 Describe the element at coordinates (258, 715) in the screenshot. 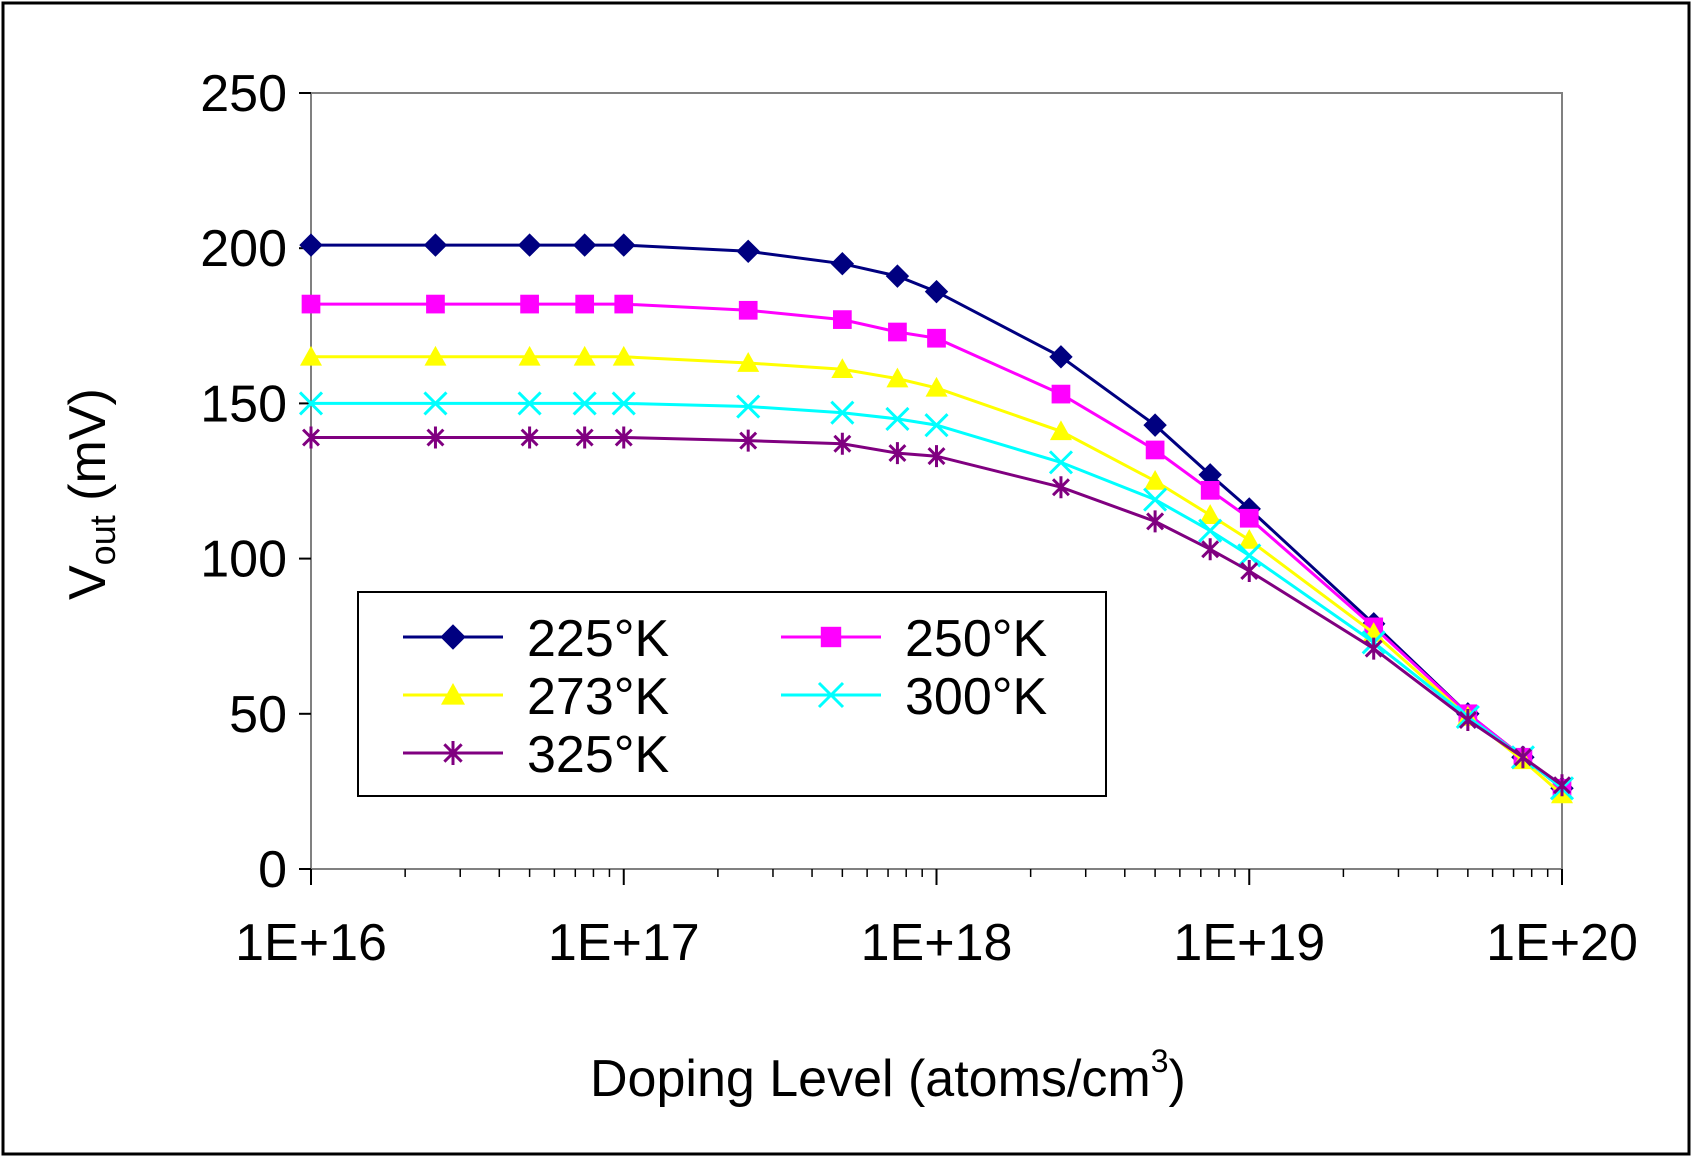

I see `y-tick-label: 50` at that location.